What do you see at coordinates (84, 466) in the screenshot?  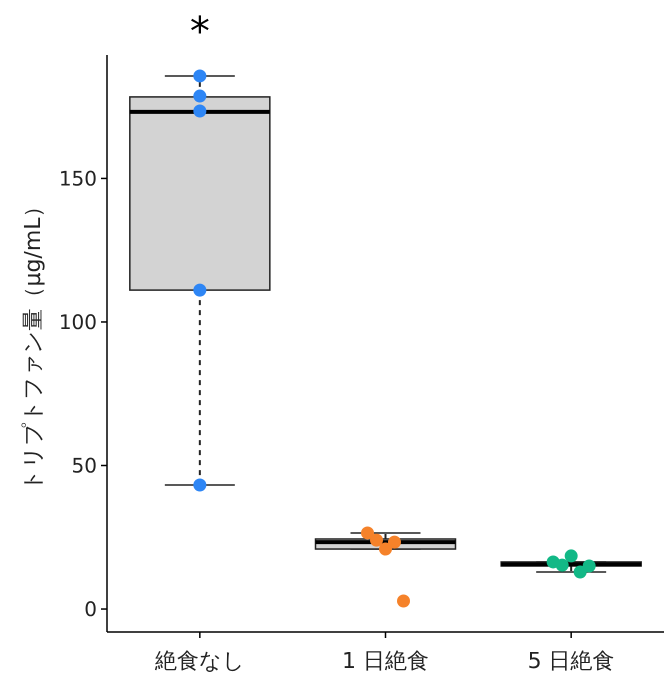 I see `y-tick-label: 50` at bounding box center [84, 466].